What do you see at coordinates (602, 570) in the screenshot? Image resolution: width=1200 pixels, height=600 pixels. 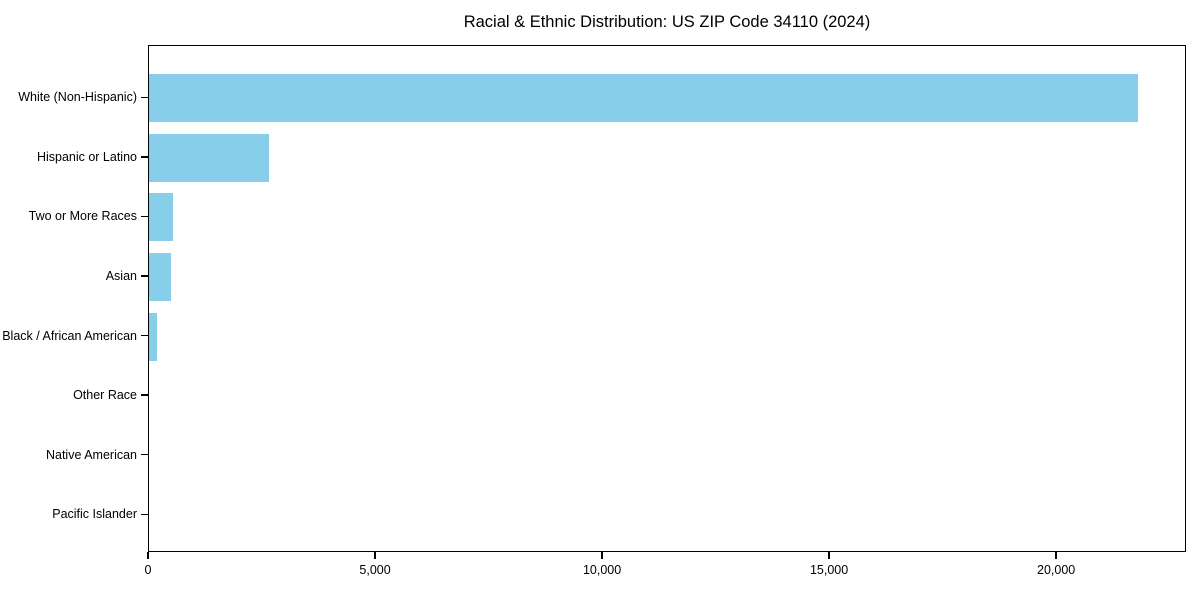 I see `x-tick-label-10000: 10,000` at bounding box center [602, 570].